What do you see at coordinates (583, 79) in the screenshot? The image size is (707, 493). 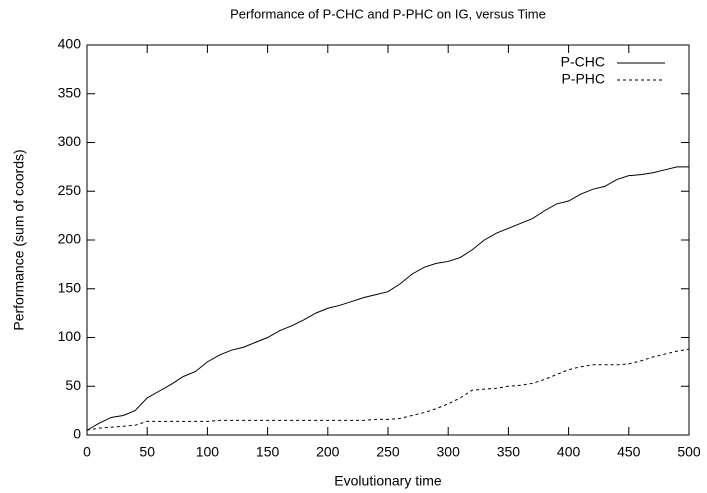 I see `legend-label: P-PHC` at bounding box center [583, 79].